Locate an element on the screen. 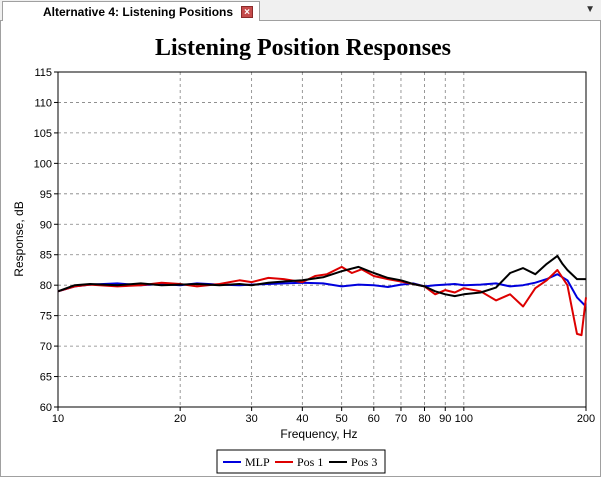 This screenshot has width=601, height=477. series-line-mlp is located at coordinates (322, 290).